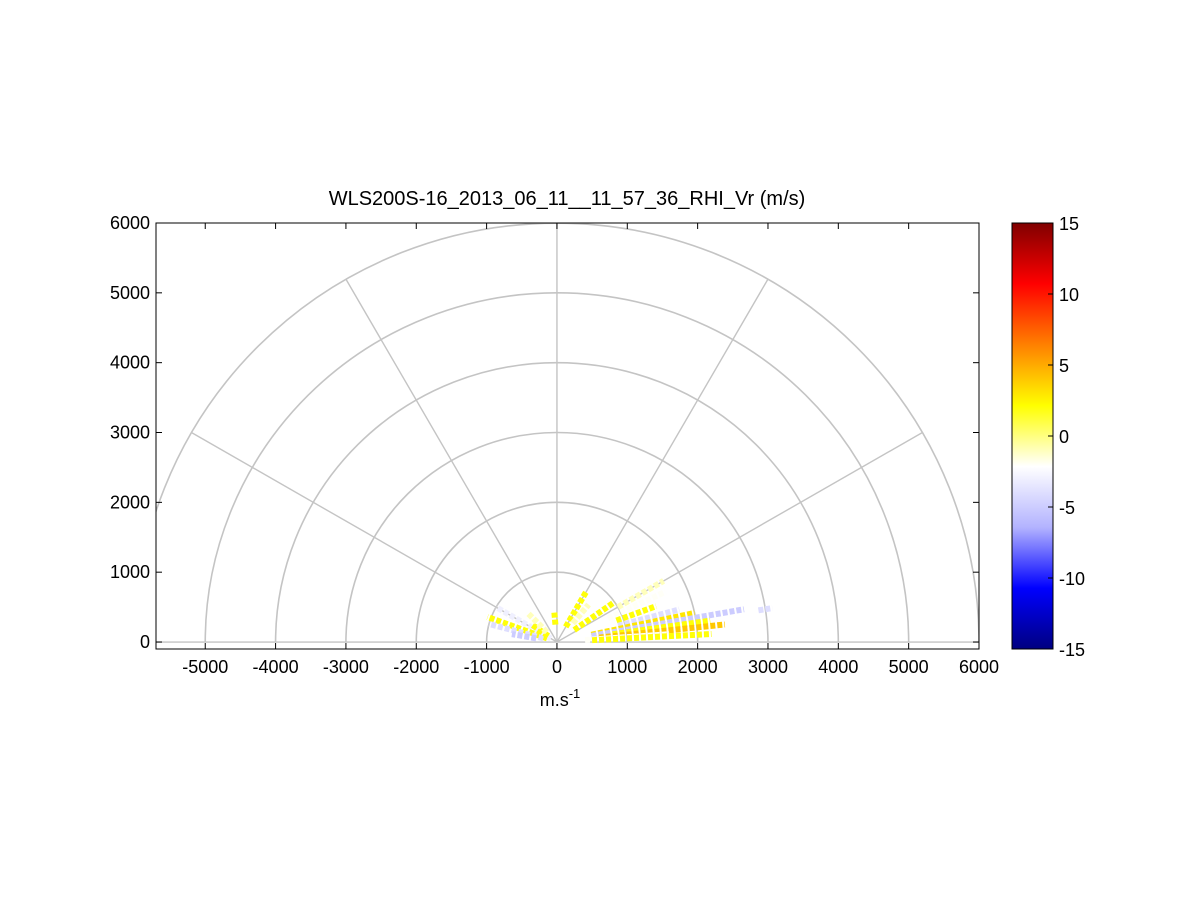 The height and width of the screenshot is (901, 1201). I want to click on y-tick-label: 1000, so click(130, 572).